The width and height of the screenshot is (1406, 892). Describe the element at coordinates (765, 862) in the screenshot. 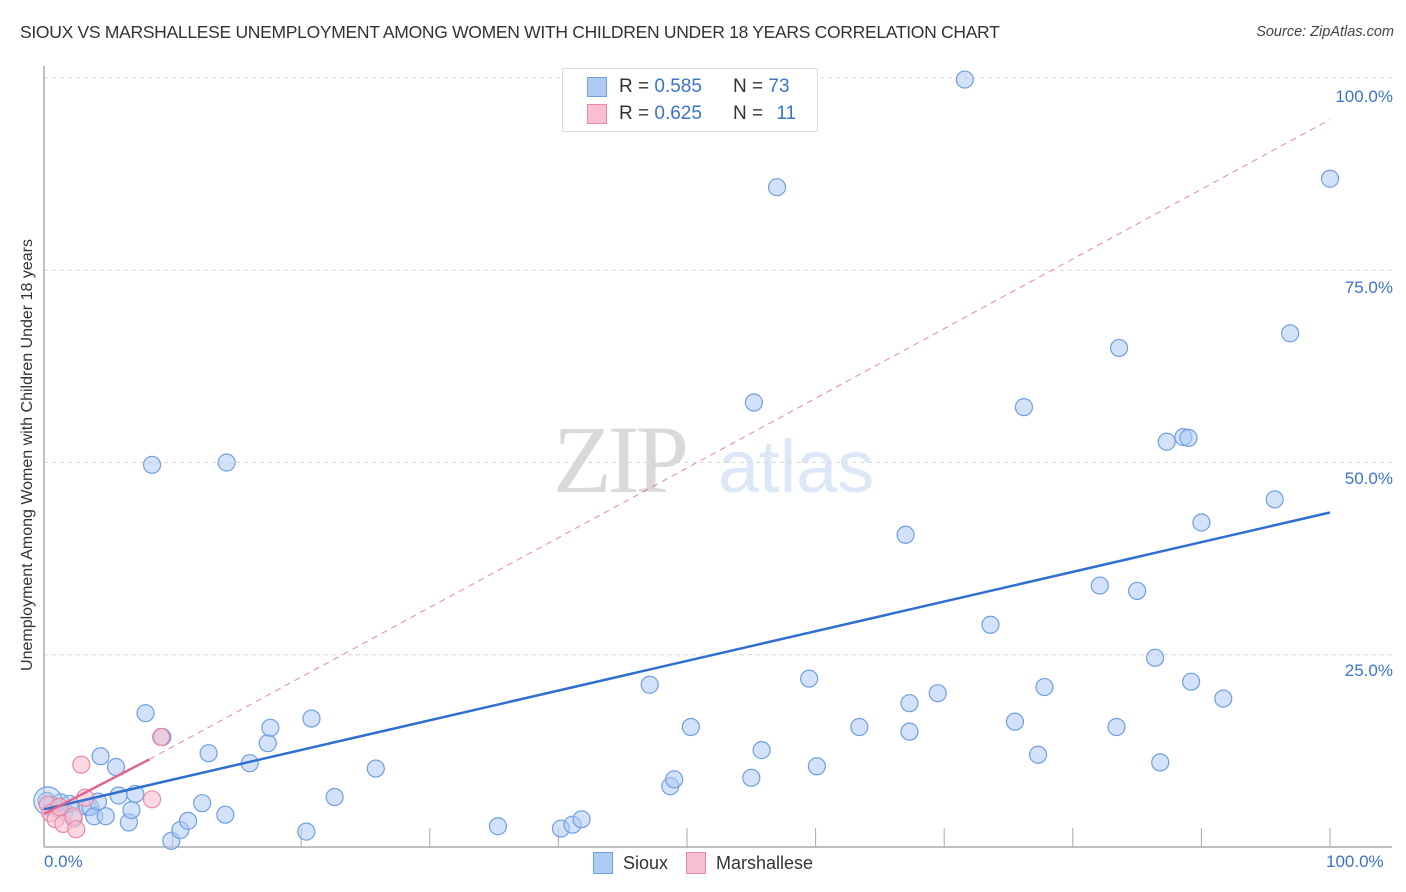

I see `legend-label-marshallese: Marshallese` at that location.